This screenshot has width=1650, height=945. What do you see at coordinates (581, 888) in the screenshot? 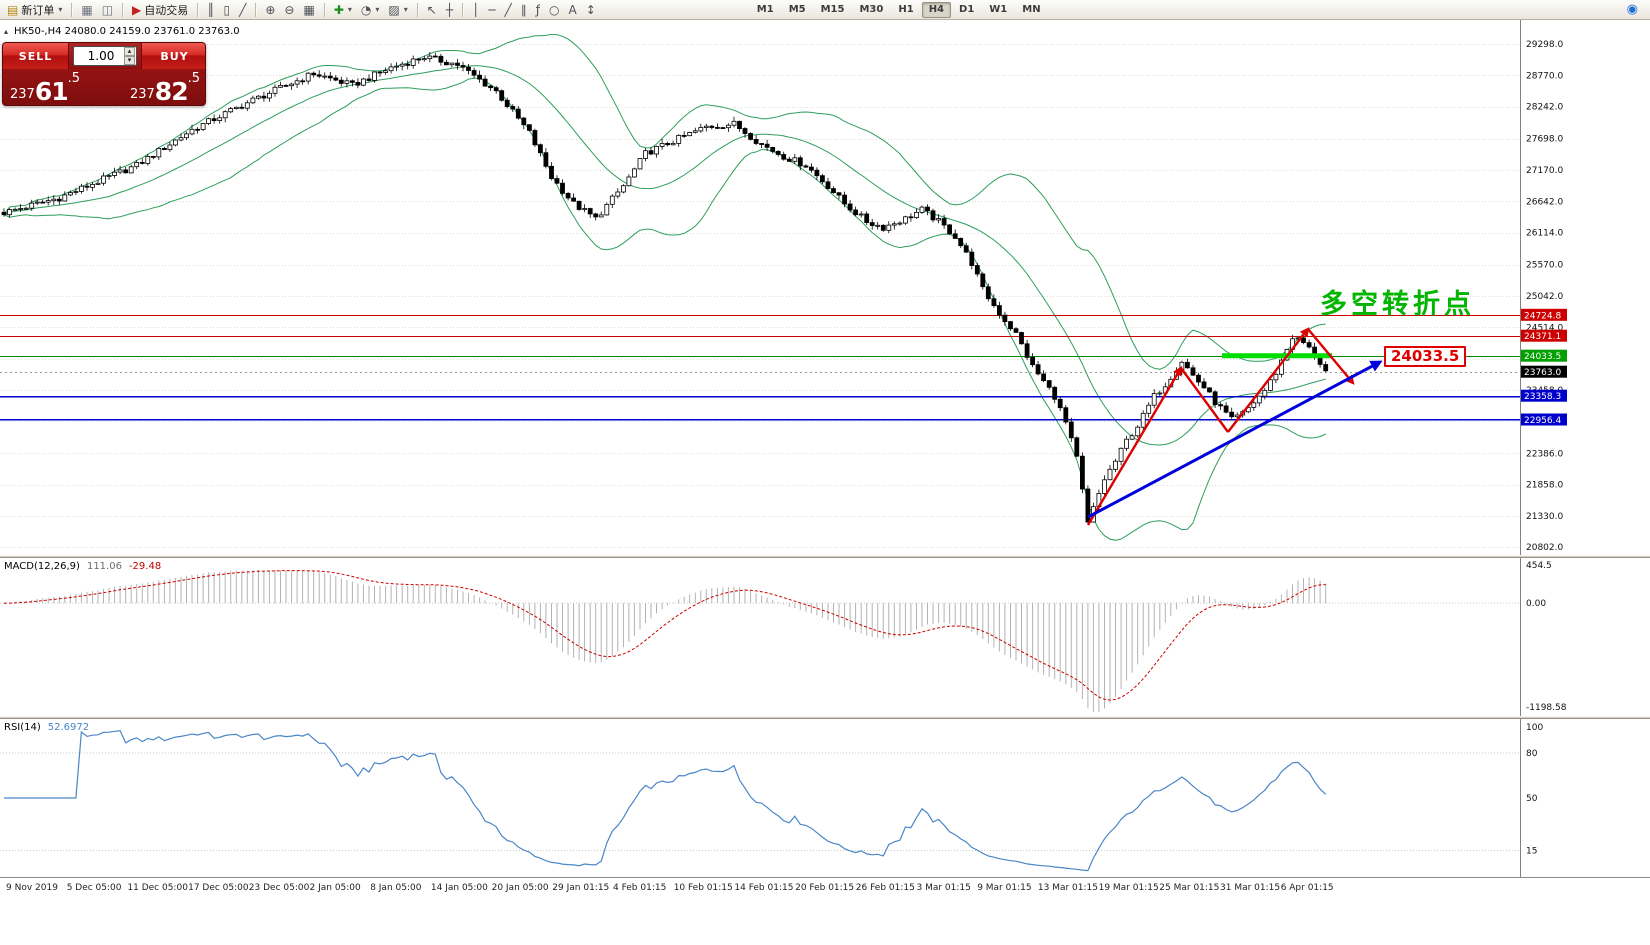
I see `time-axis-label: 29 Jan 01:15` at bounding box center [581, 888].